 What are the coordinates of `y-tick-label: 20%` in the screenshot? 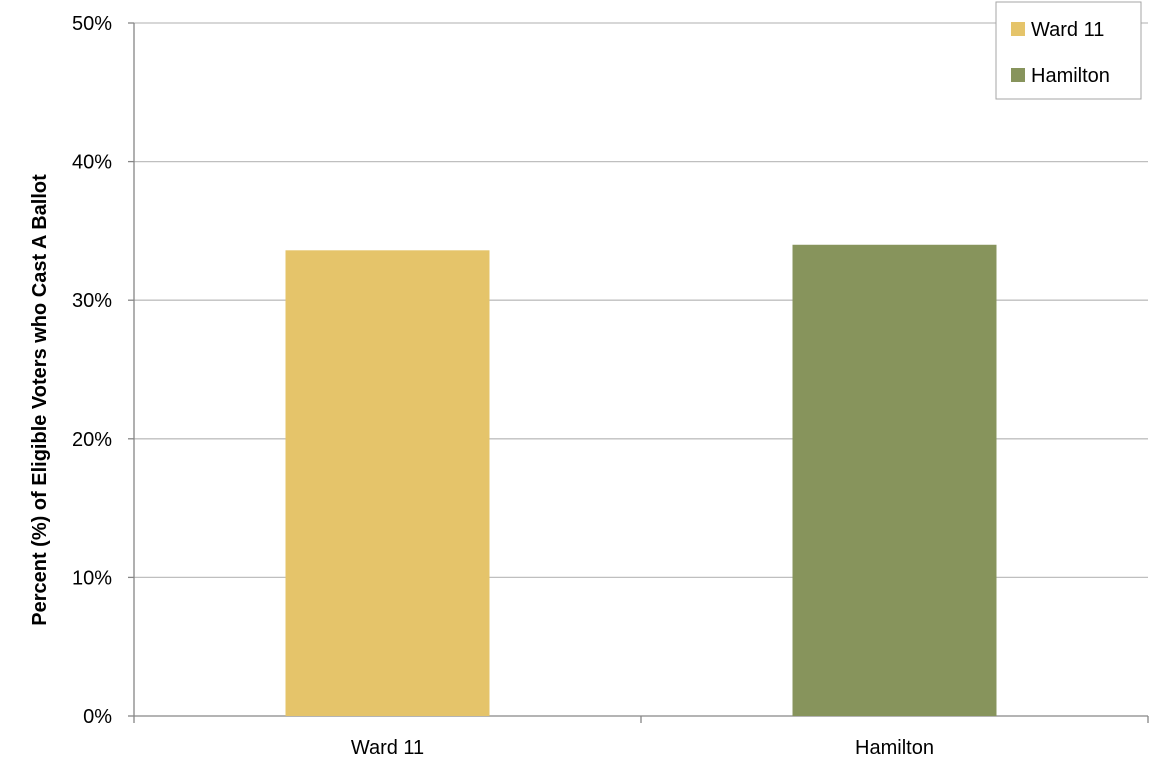 It's located at (92, 440).